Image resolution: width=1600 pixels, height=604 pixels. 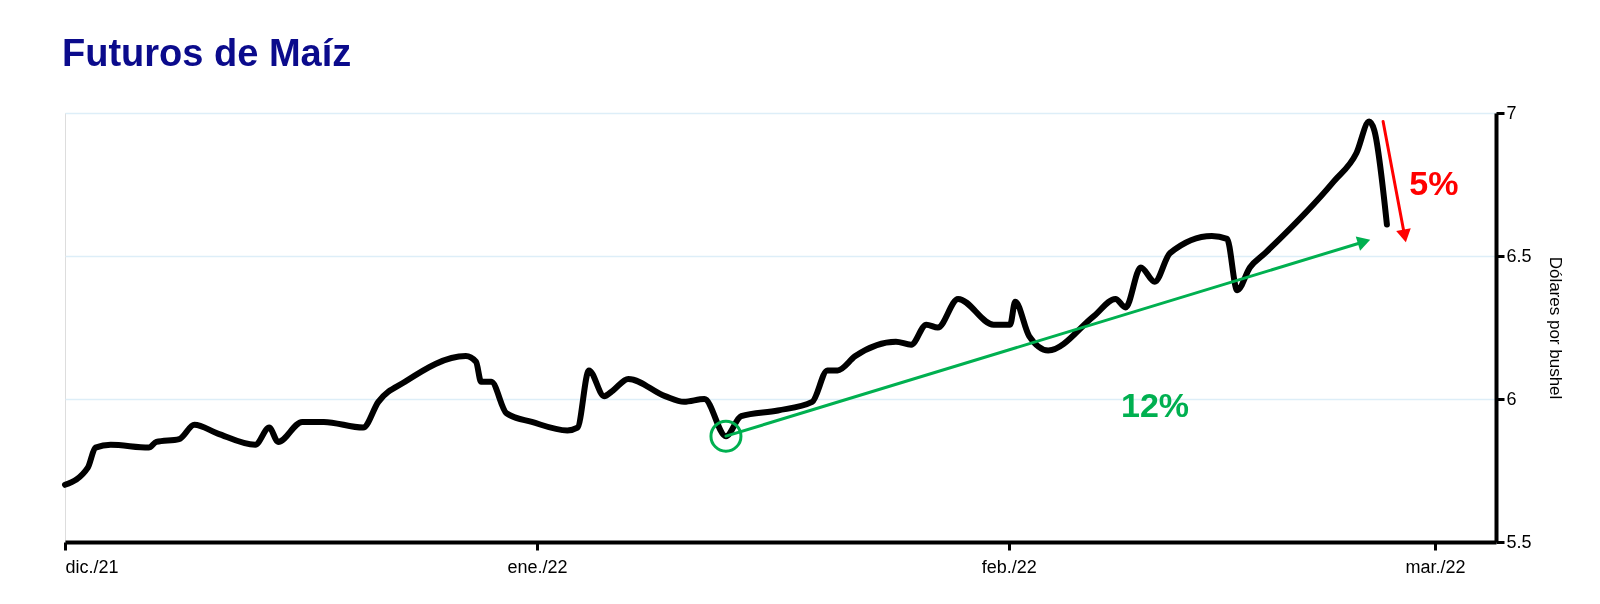 What do you see at coordinates (1511, 398) in the screenshot?
I see `y-tick-label: 6` at bounding box center [1511, 398].